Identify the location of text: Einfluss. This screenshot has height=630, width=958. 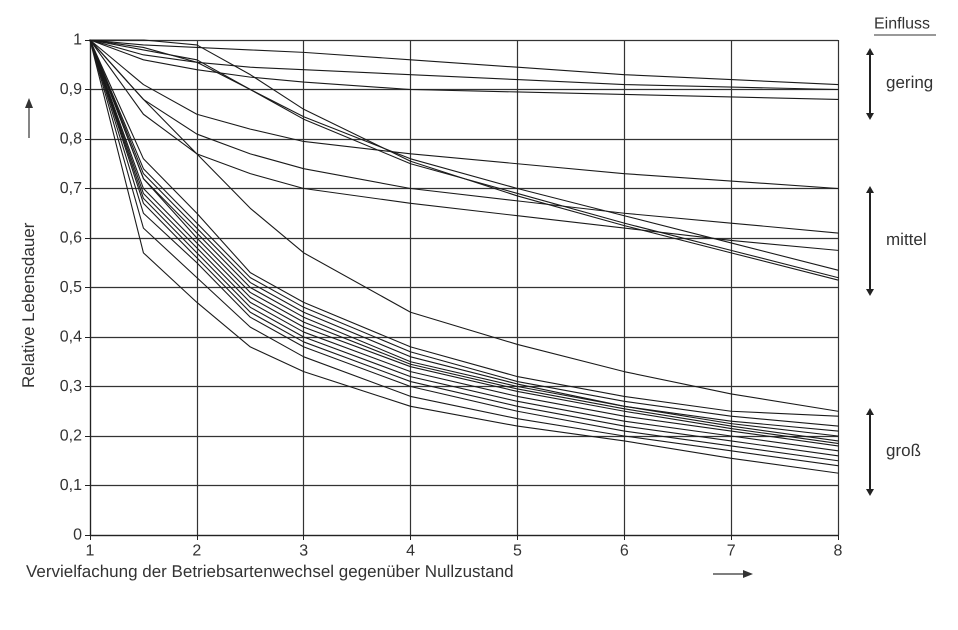
(902, 24).